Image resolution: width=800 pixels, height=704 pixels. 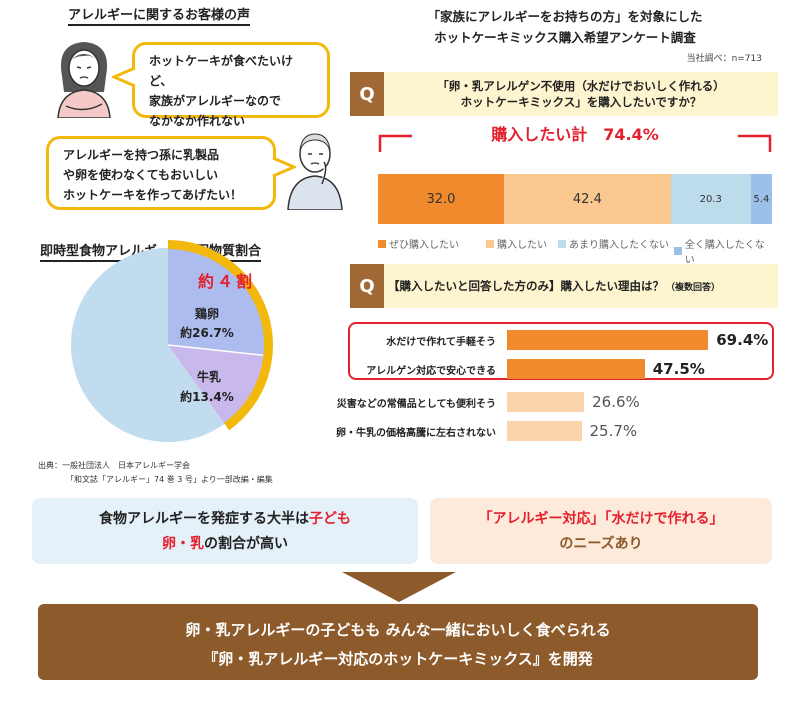 What do you see at coordinates (587, 199) in the screenshot?
I see `stack-segment-1: 42.4` at bounding box center [587, 199].